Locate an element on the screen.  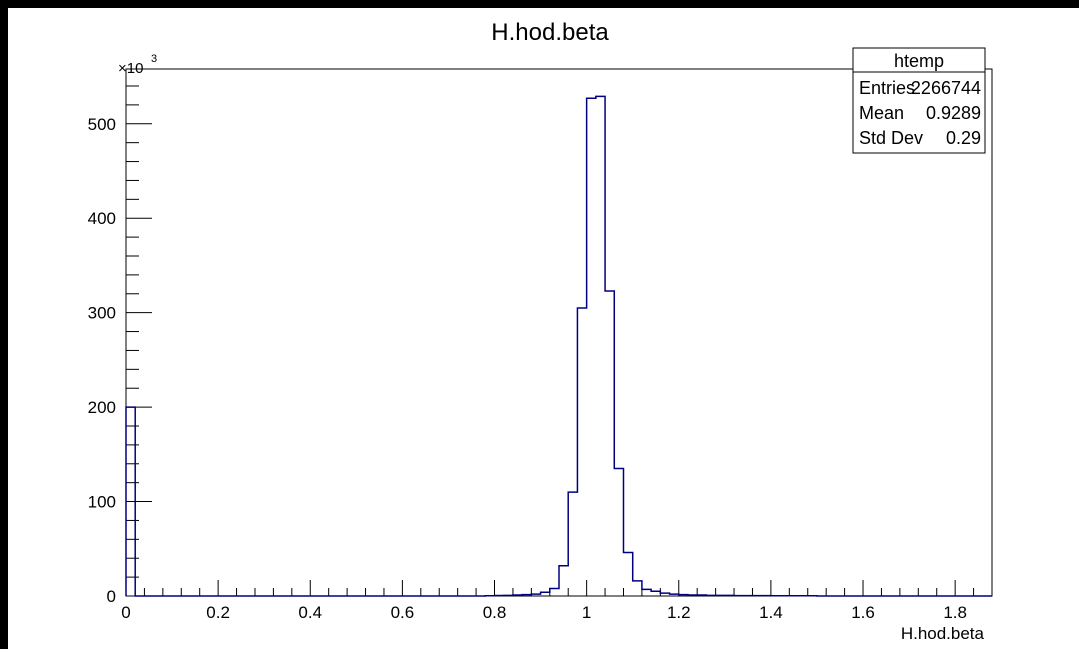
x-tick-label: 0.8 is located at coordinates (495, 612).